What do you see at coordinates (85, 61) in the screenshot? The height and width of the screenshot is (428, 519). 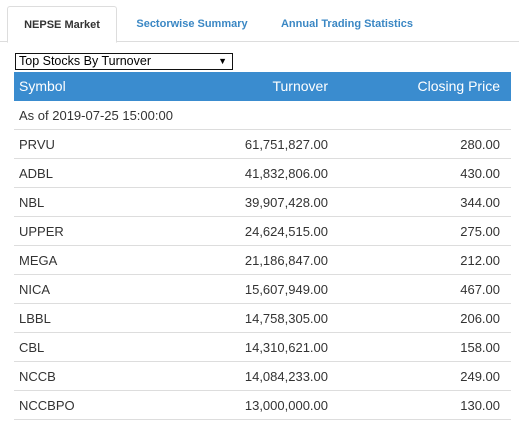 I see `dropdown-selected-value: Top Stocks By Turnover` at bounding box center [85, 61].